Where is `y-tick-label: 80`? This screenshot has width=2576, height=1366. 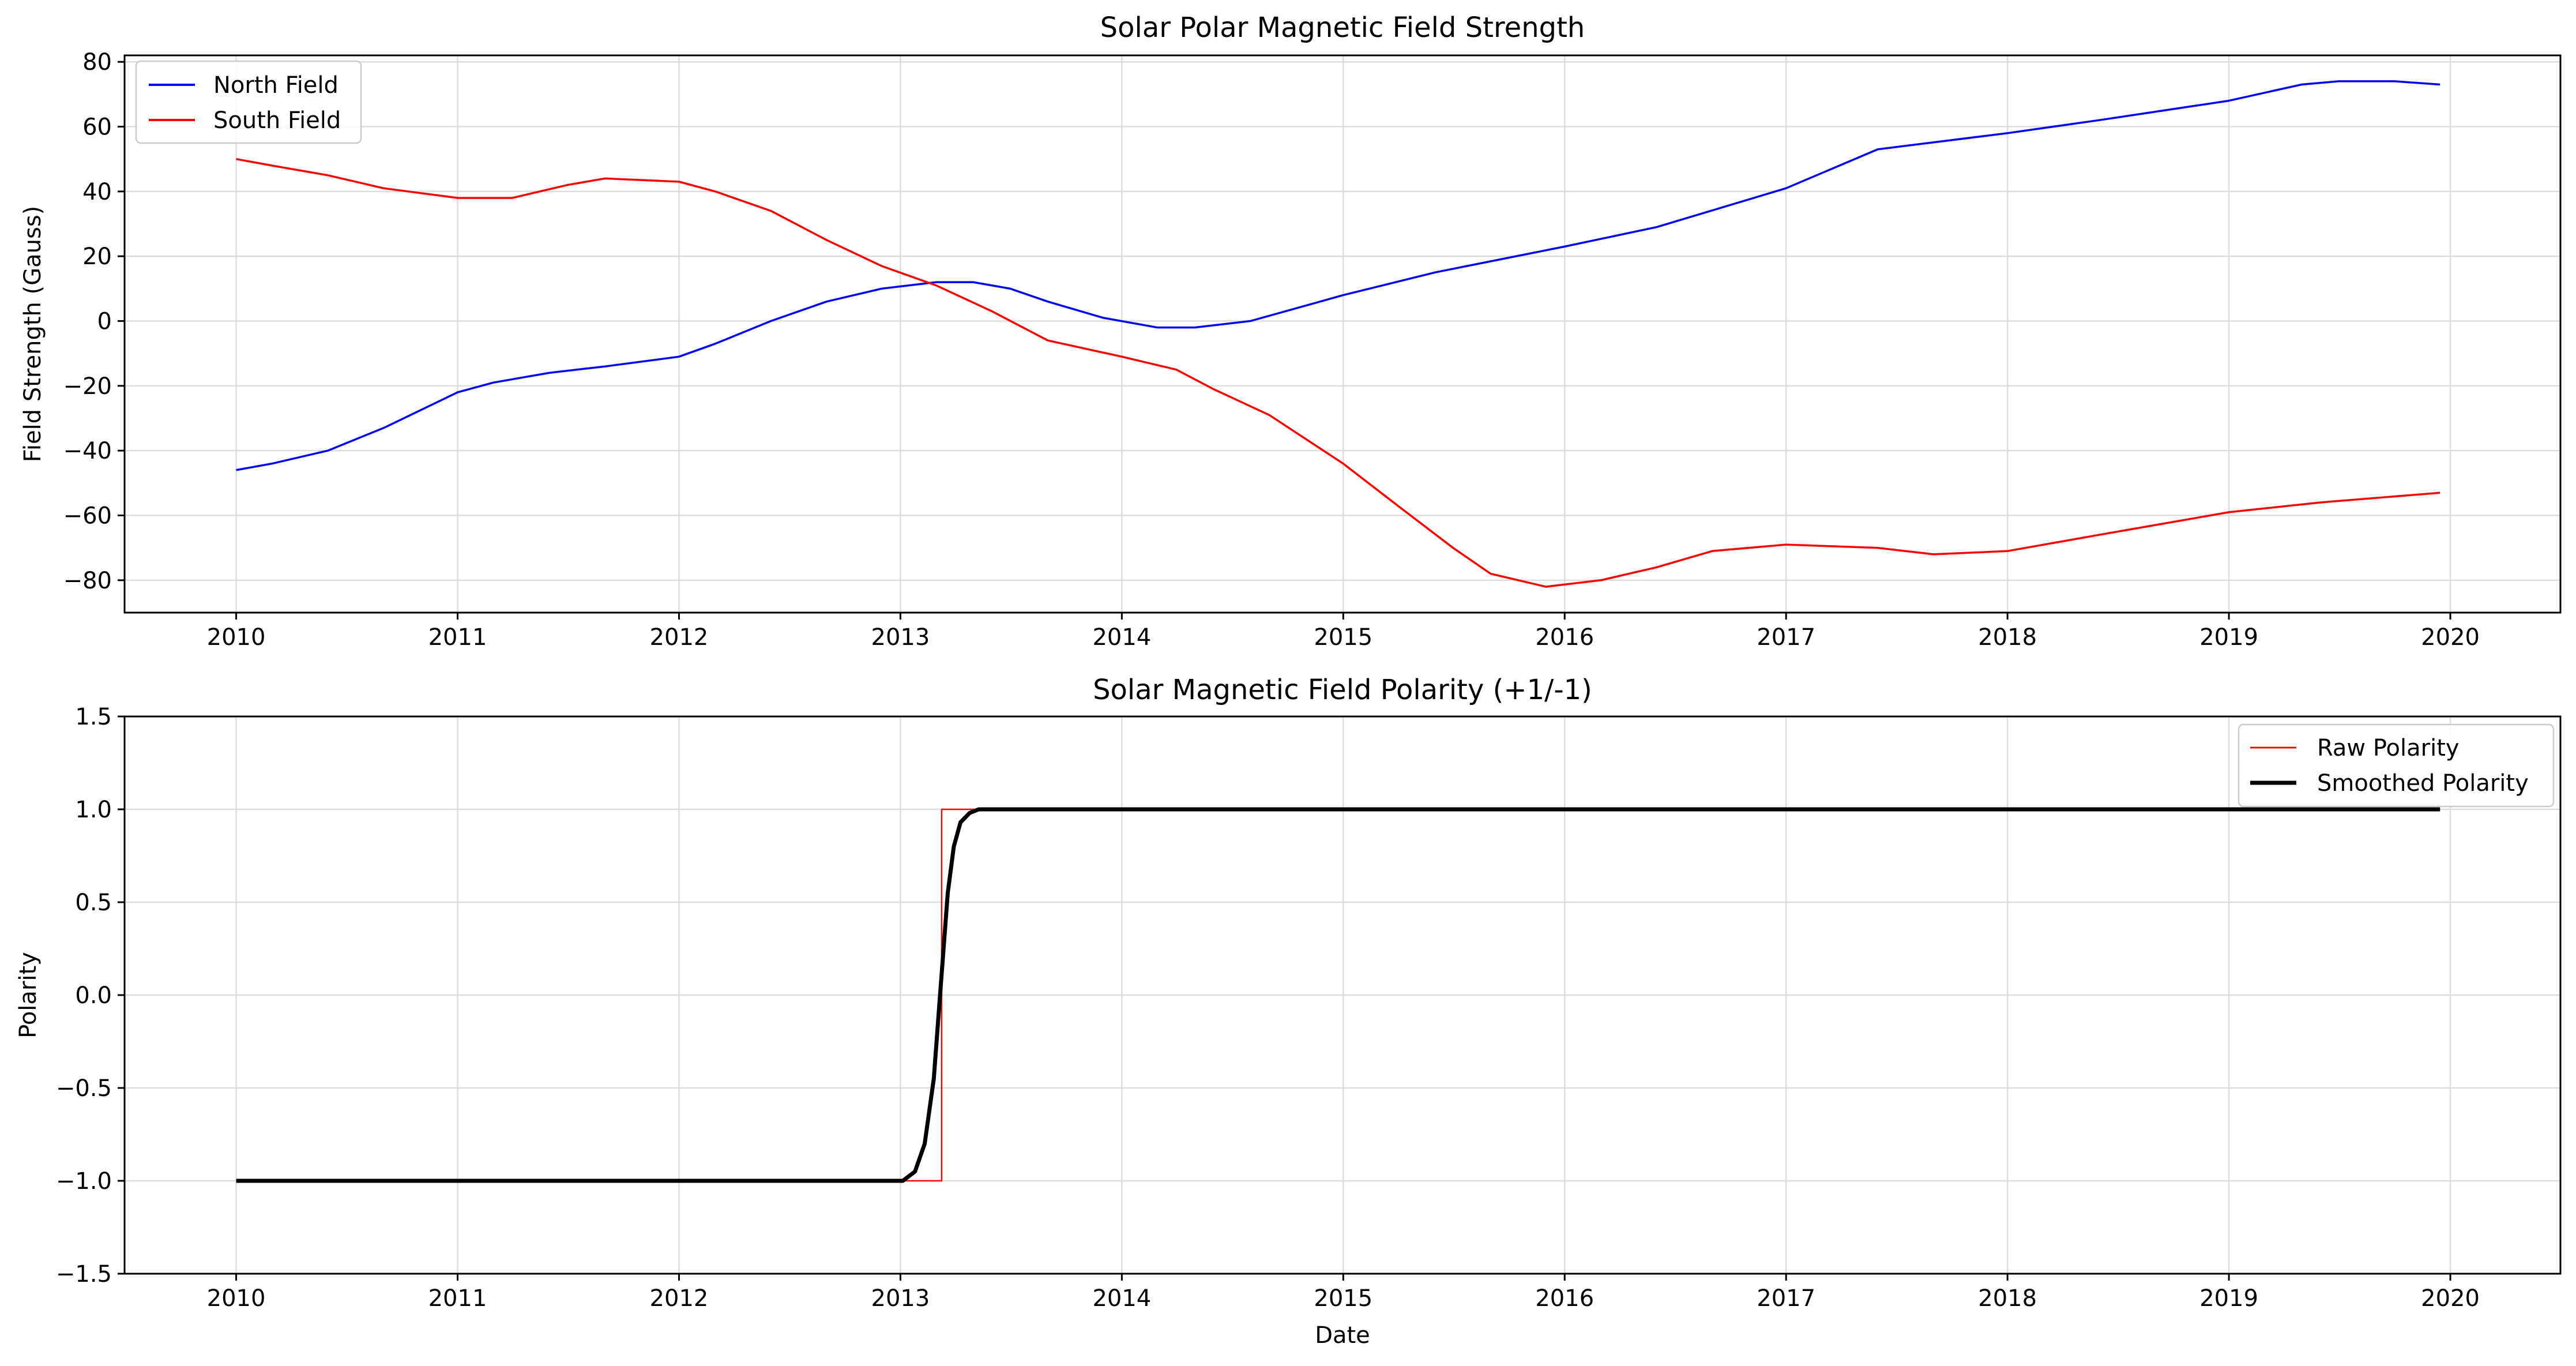
y-tick-label: 80 is located at coordinates (97, 63).